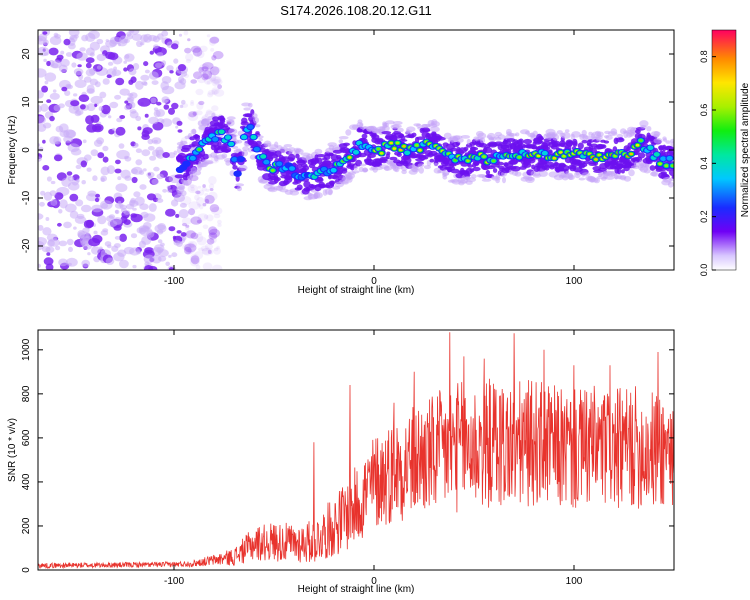  Describe the element at coordinates (26, 570) in the screenshot. I see `snr-ytick-label: 0` at that location.